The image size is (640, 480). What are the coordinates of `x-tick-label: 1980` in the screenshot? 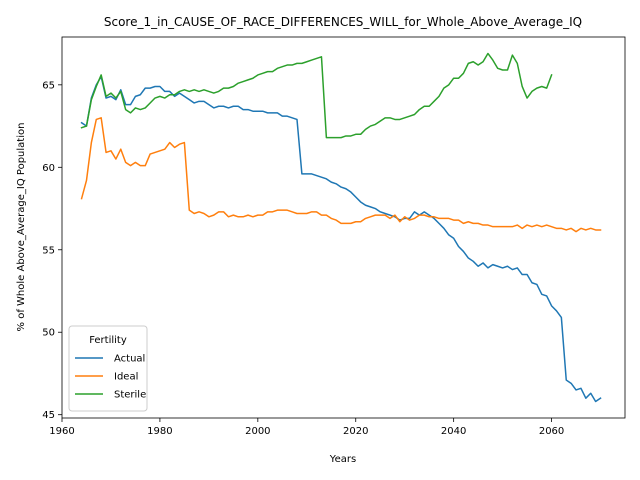 It's located at (159, 431).